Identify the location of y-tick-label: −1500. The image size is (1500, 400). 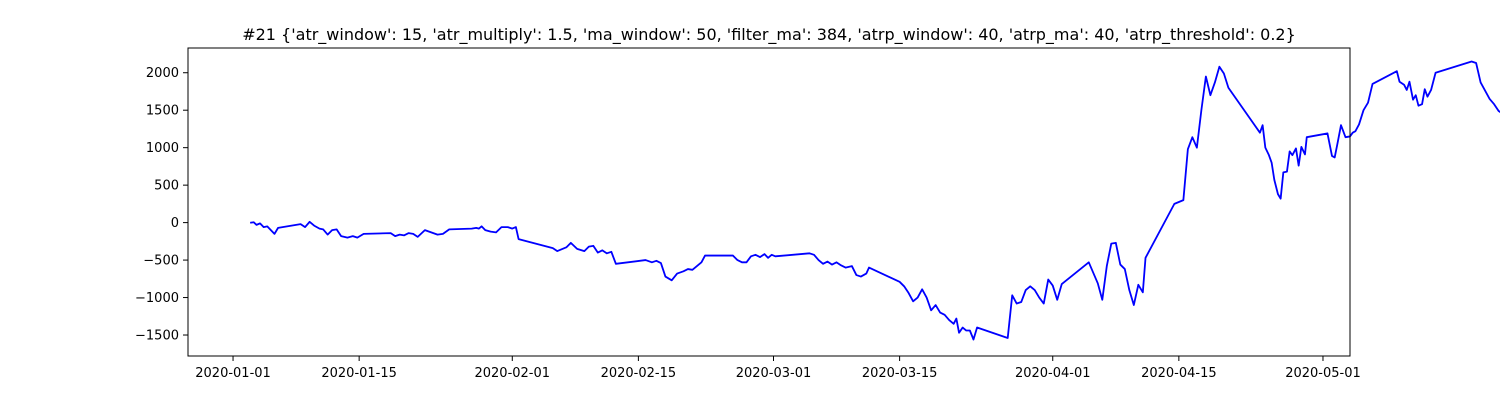
(157, 336).